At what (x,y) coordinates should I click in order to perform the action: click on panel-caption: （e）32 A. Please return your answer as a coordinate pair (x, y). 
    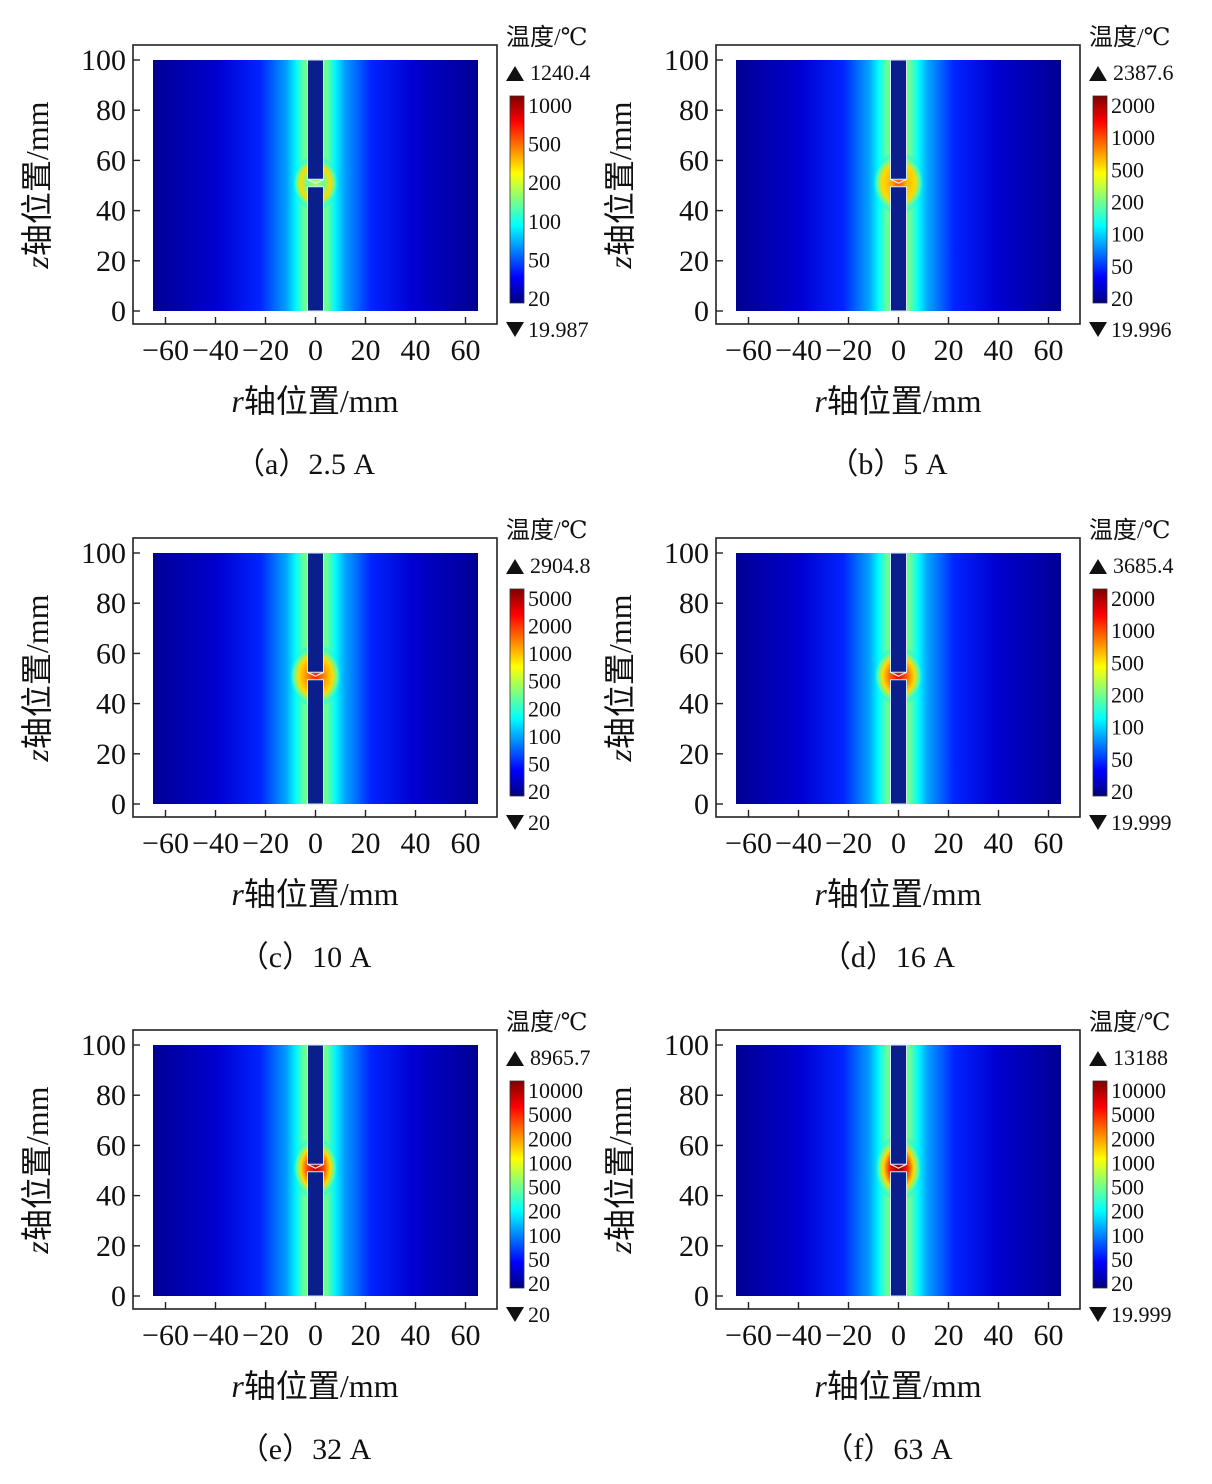
    Looking at the image, I should click on (305, 1449).